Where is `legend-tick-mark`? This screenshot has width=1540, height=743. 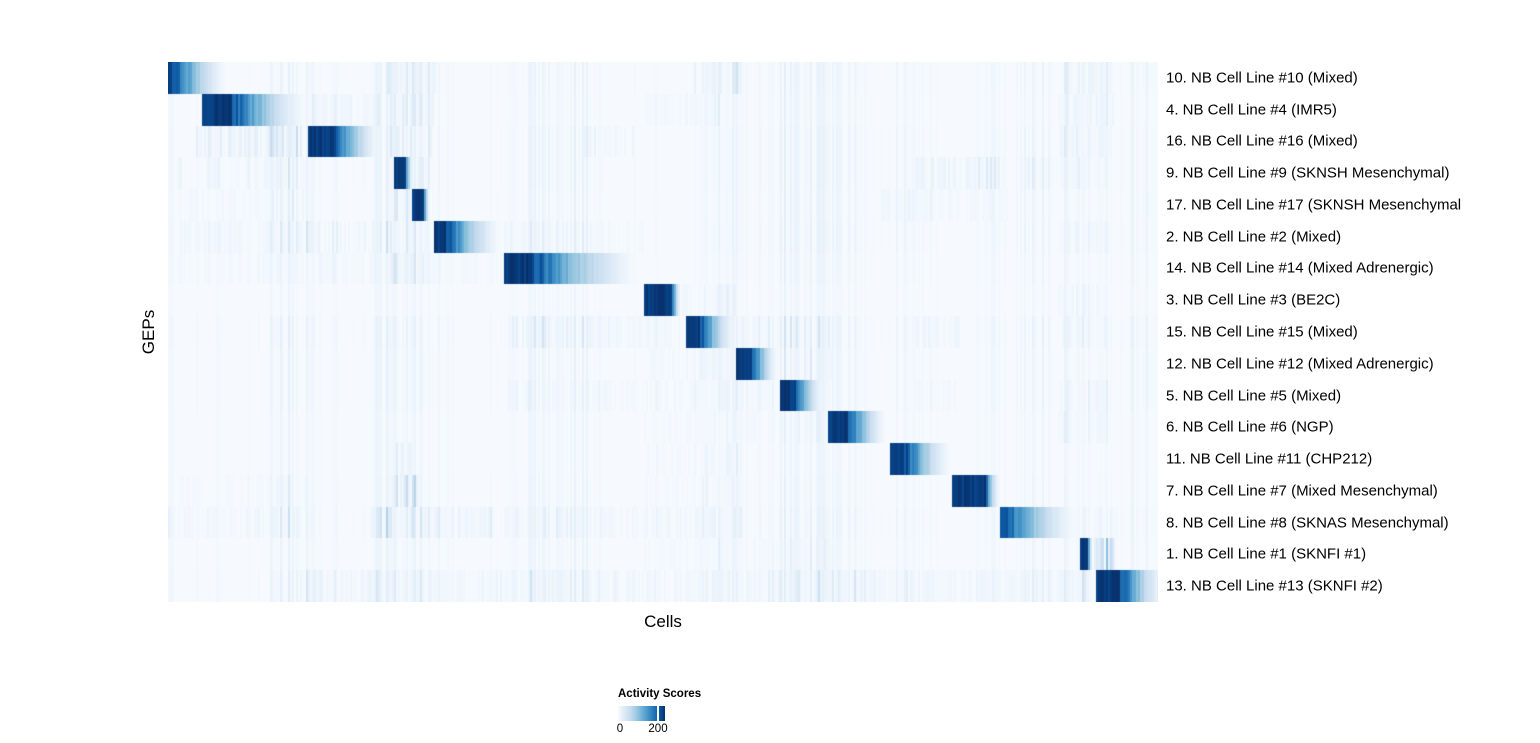 legend-tick-mark is located at coordinates (658, 713).